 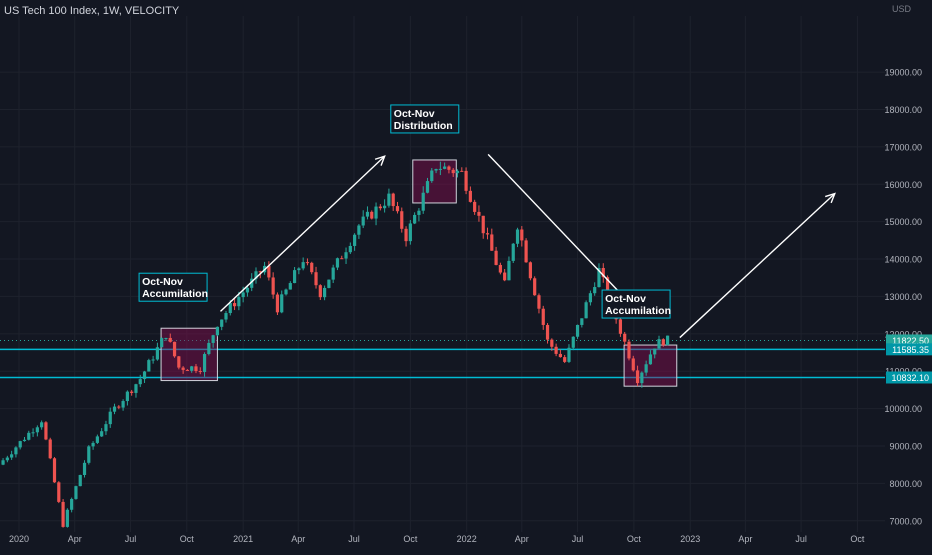 I want to click on y-tick-label: 9000.00, so click(x=905, y=447).